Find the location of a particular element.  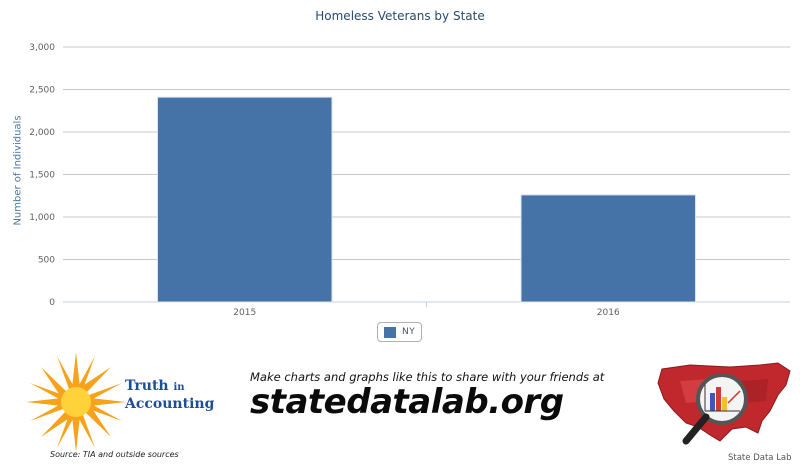

logo-caption: State Data Lab is located at coordinates (760, 458).